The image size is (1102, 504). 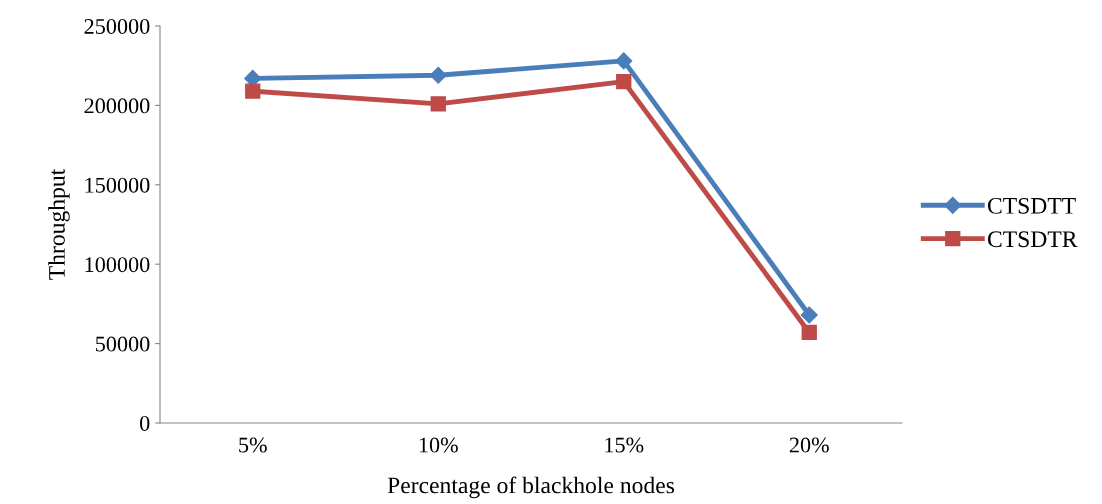 What do you see at coordinates (809, 445) in the screenshot?
I see `x-tick-label: 20%` at bounding box center [809, 445].